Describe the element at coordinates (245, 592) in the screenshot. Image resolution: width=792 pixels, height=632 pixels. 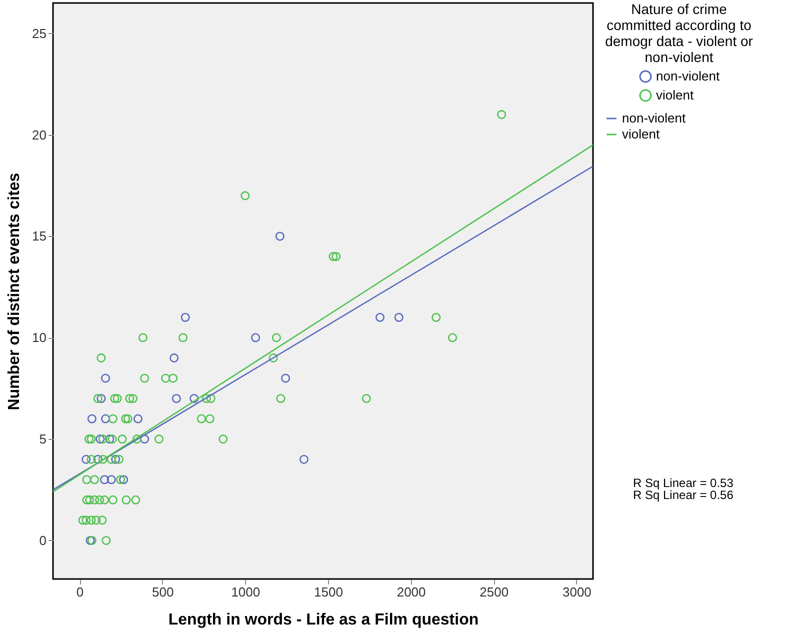
I see `x-tick-label: 1000` at that location.